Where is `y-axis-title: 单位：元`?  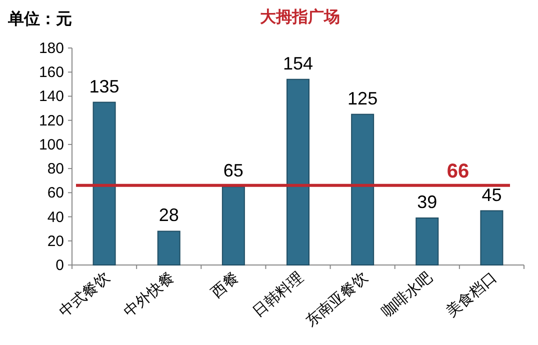 y-axis-title: 单位：元 is located at coordinates (39, 19).